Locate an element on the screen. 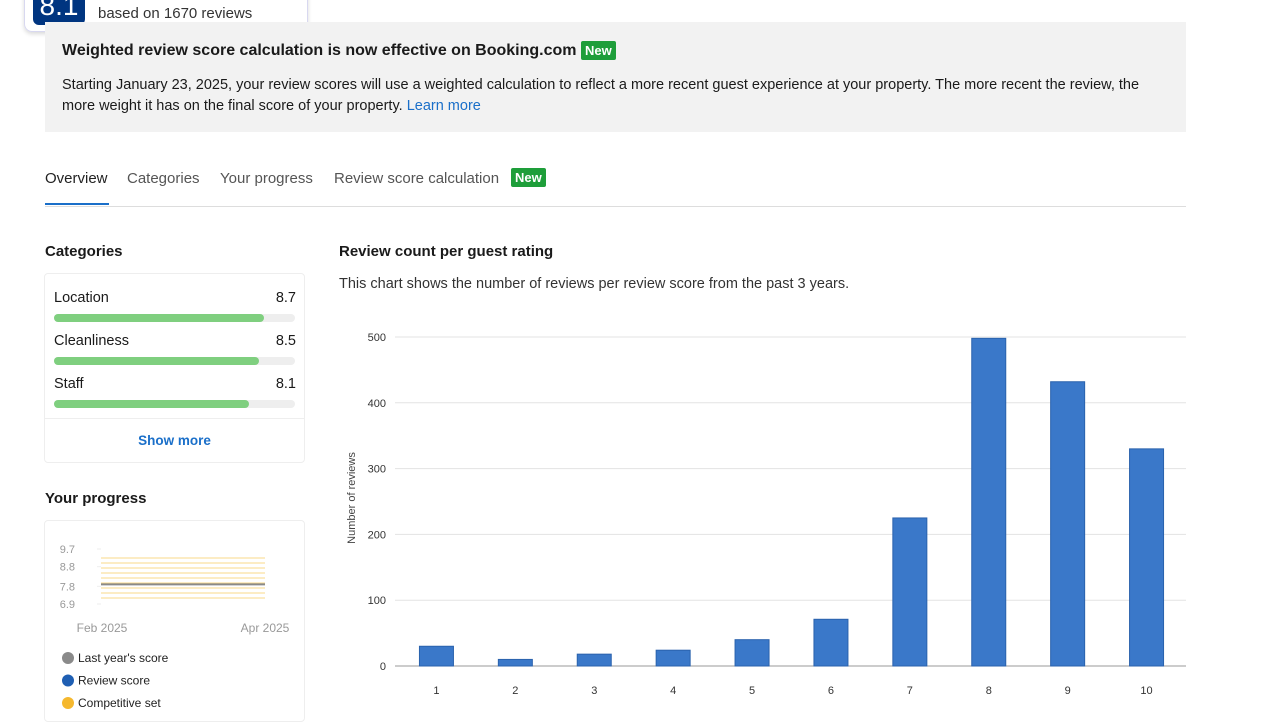 The image size is (1280, 722). section-title: Your progress is located at coordinates (96, 498).